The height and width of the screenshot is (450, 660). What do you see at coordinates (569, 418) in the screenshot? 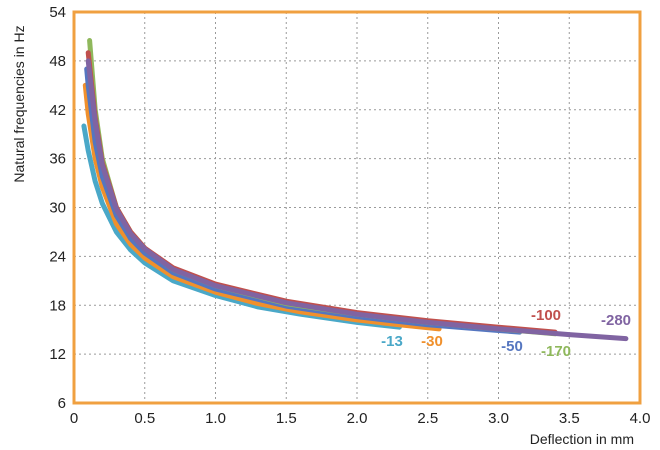
I see `x-tick-label: 3.5` at bounding box center [569, 418].